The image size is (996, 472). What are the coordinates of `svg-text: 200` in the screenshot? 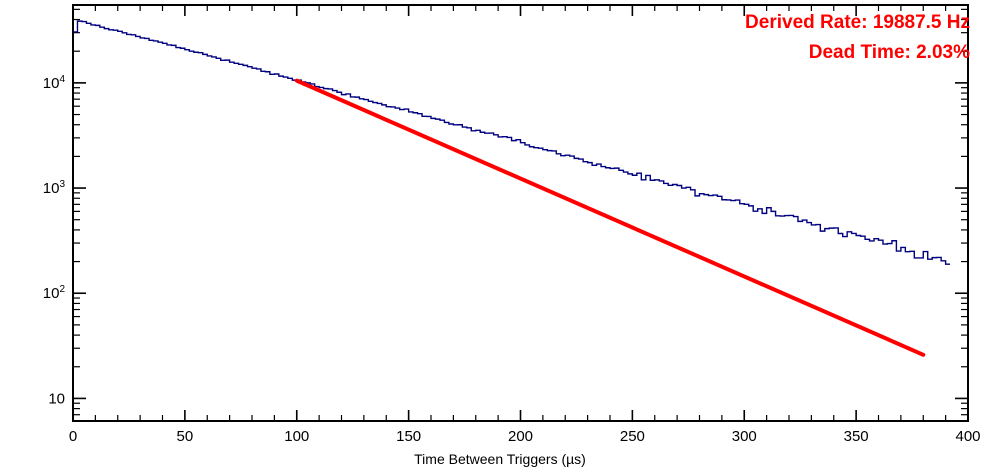 It's located at (520, 436).